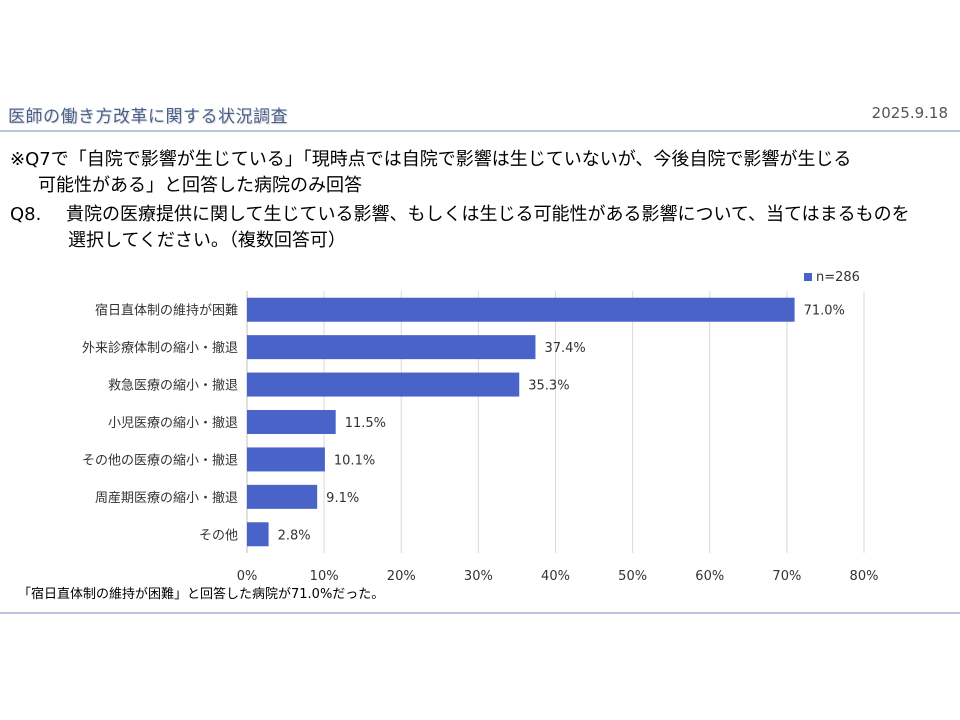  What do you see at coordinates (200, 185) in the screenshot?
I see `note-line-2: 可能性がある」と回答した病院のみ回答` at bounding box center [200, 185].